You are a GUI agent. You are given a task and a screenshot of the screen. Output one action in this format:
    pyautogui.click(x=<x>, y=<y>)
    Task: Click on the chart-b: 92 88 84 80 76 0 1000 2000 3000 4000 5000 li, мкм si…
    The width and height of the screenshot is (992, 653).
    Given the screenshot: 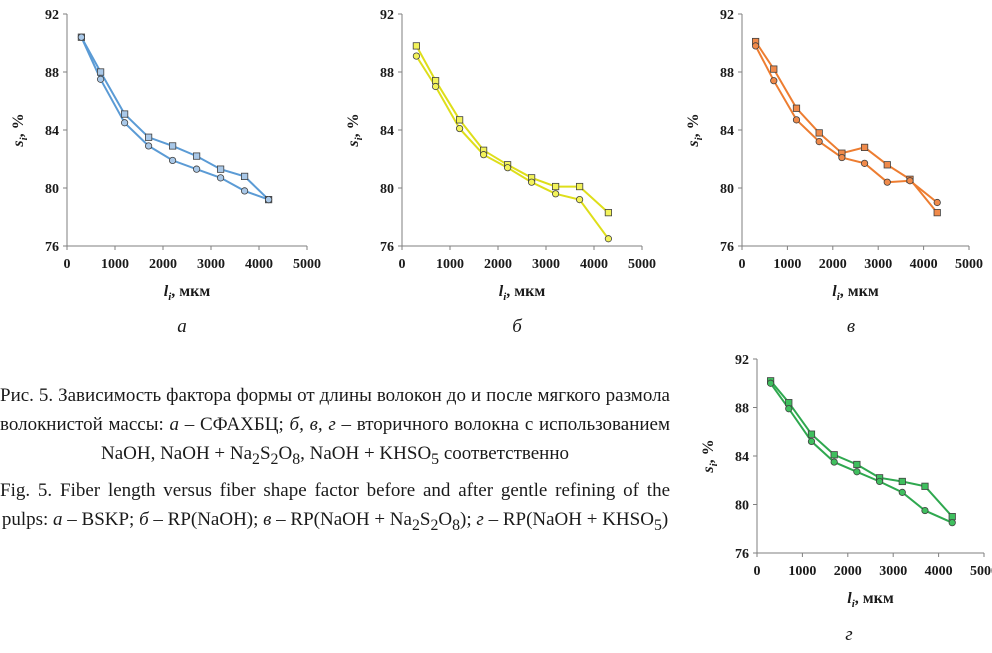 What is the action you would take?
    pyautogui.click(x=500, y=155)
    